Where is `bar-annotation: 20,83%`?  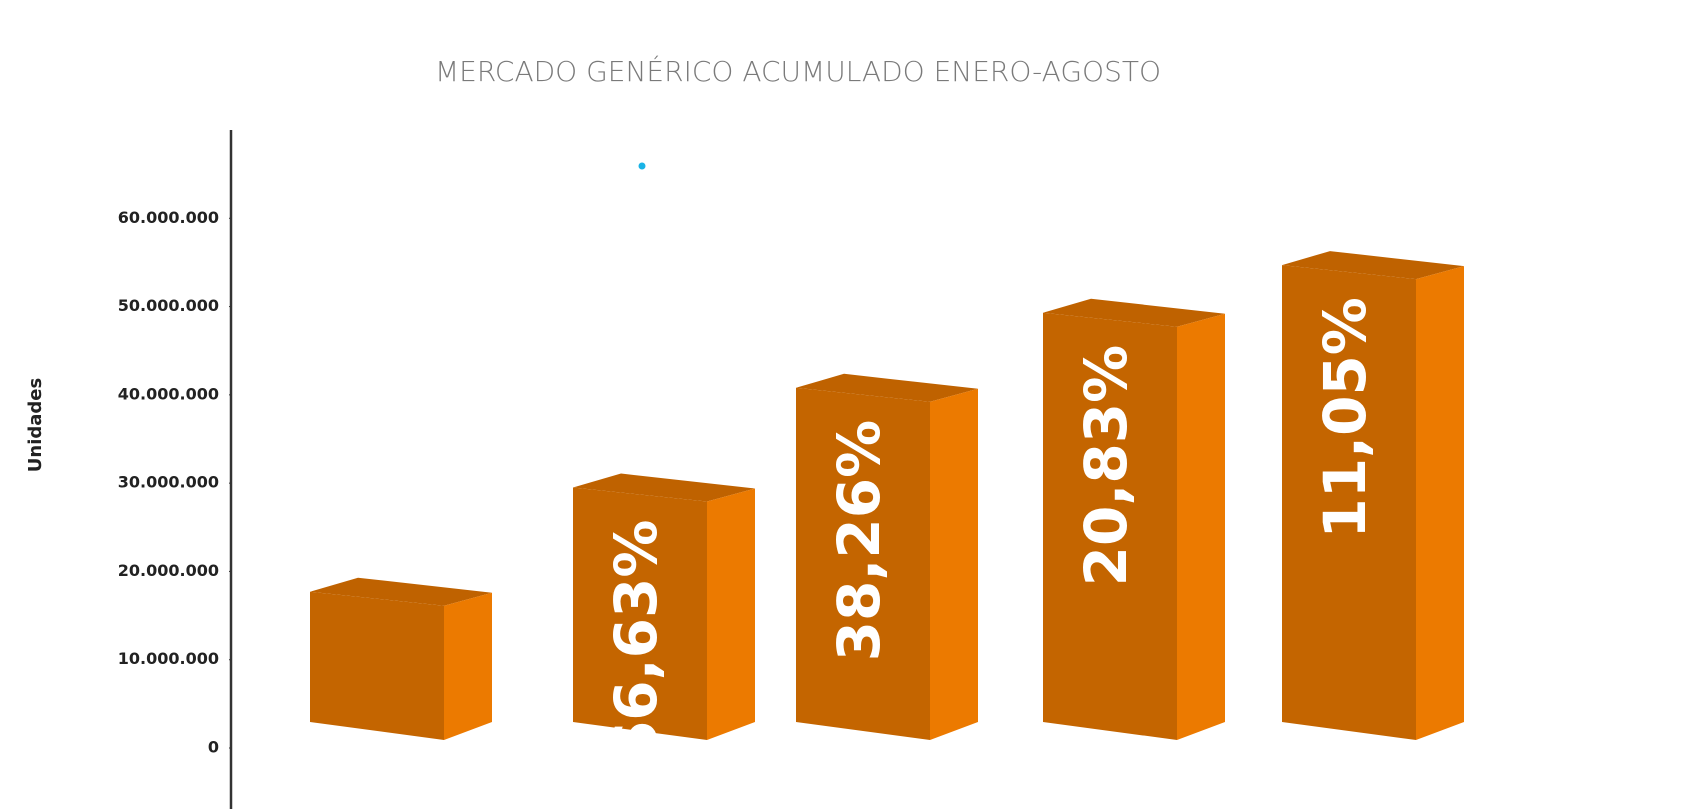
bar-annotation: 20,83% is located at coordinates (1106, 466).